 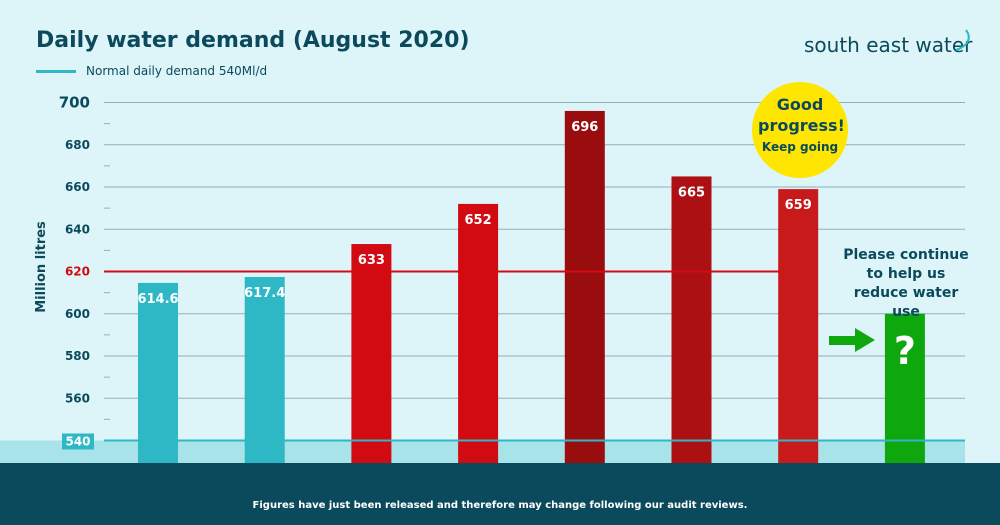 I want to click on brand-logo: south east water, so click(x=888, y=45).